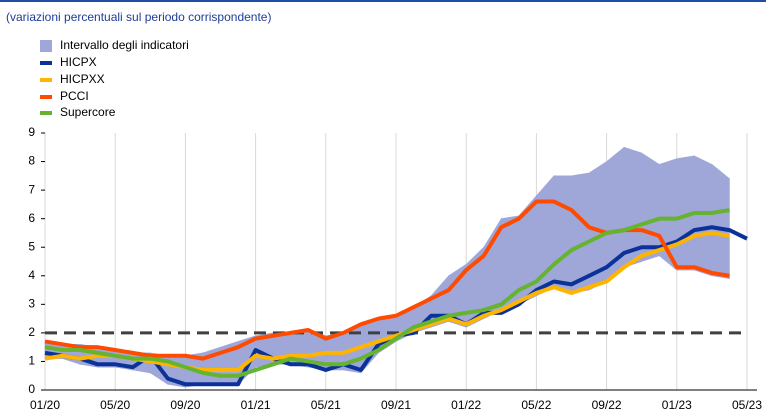 The height and width of the screenshot is (417, 766). I want to click on x-tick-label: 01/20, so click(45, 405).